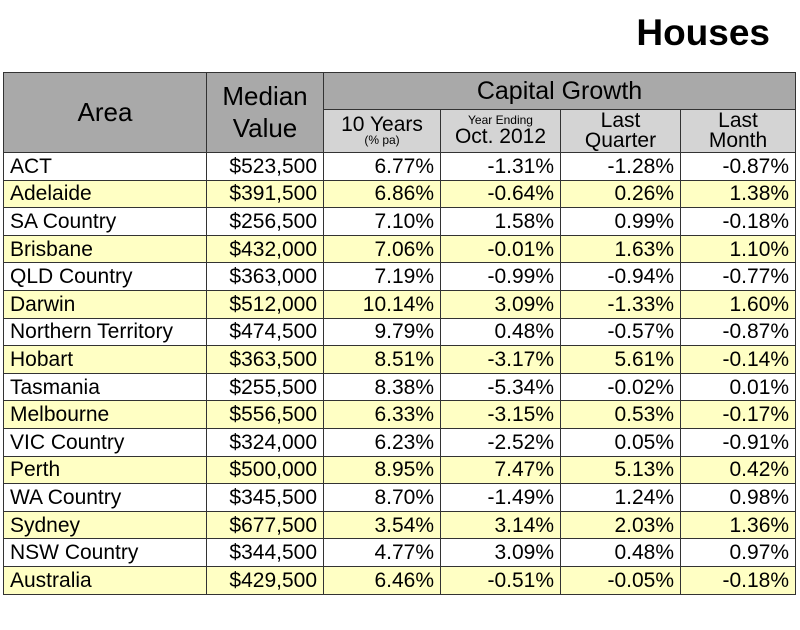  What do you see at coordinates (382, 497) in the screenshot?
I see `cell: 8.70%` at bounding box center [382, 497].